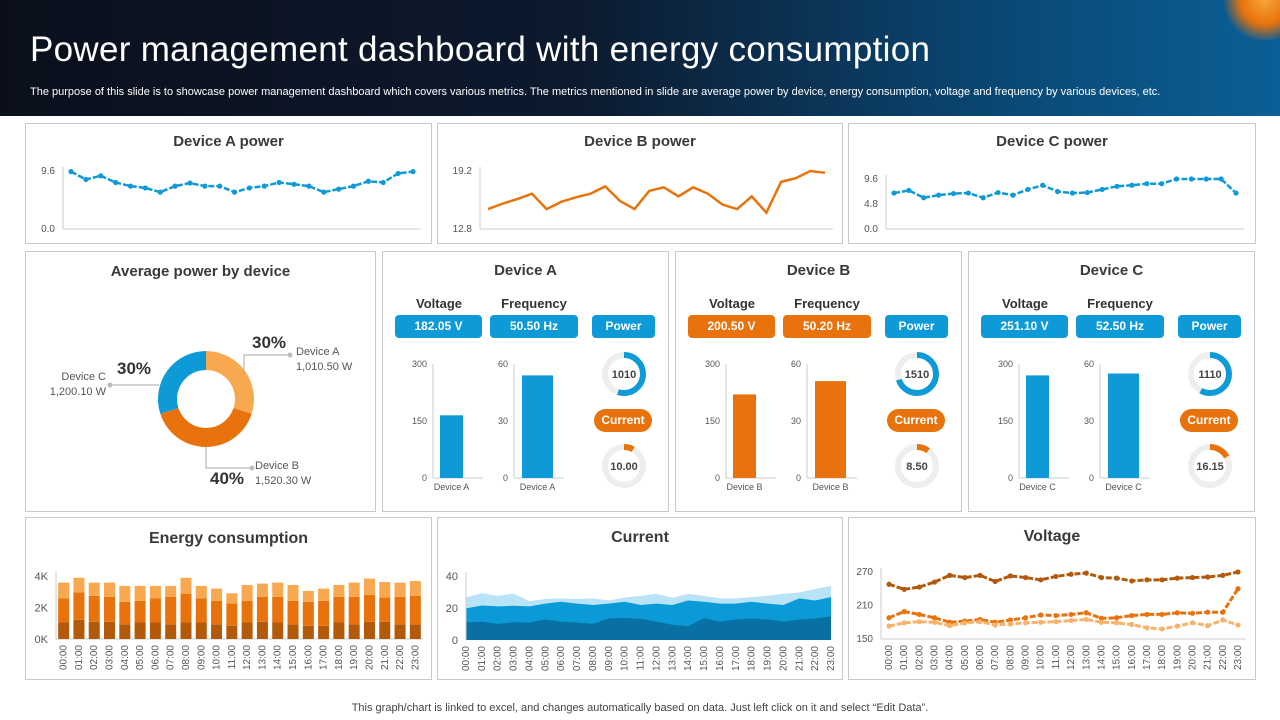 The image size is (1280, 720). What do you see at coordinates (1053, 184) in the screenshot?
I see `device-c-power-chart: 0.0 4.8 9.6` at bounding box center [1053, 184].